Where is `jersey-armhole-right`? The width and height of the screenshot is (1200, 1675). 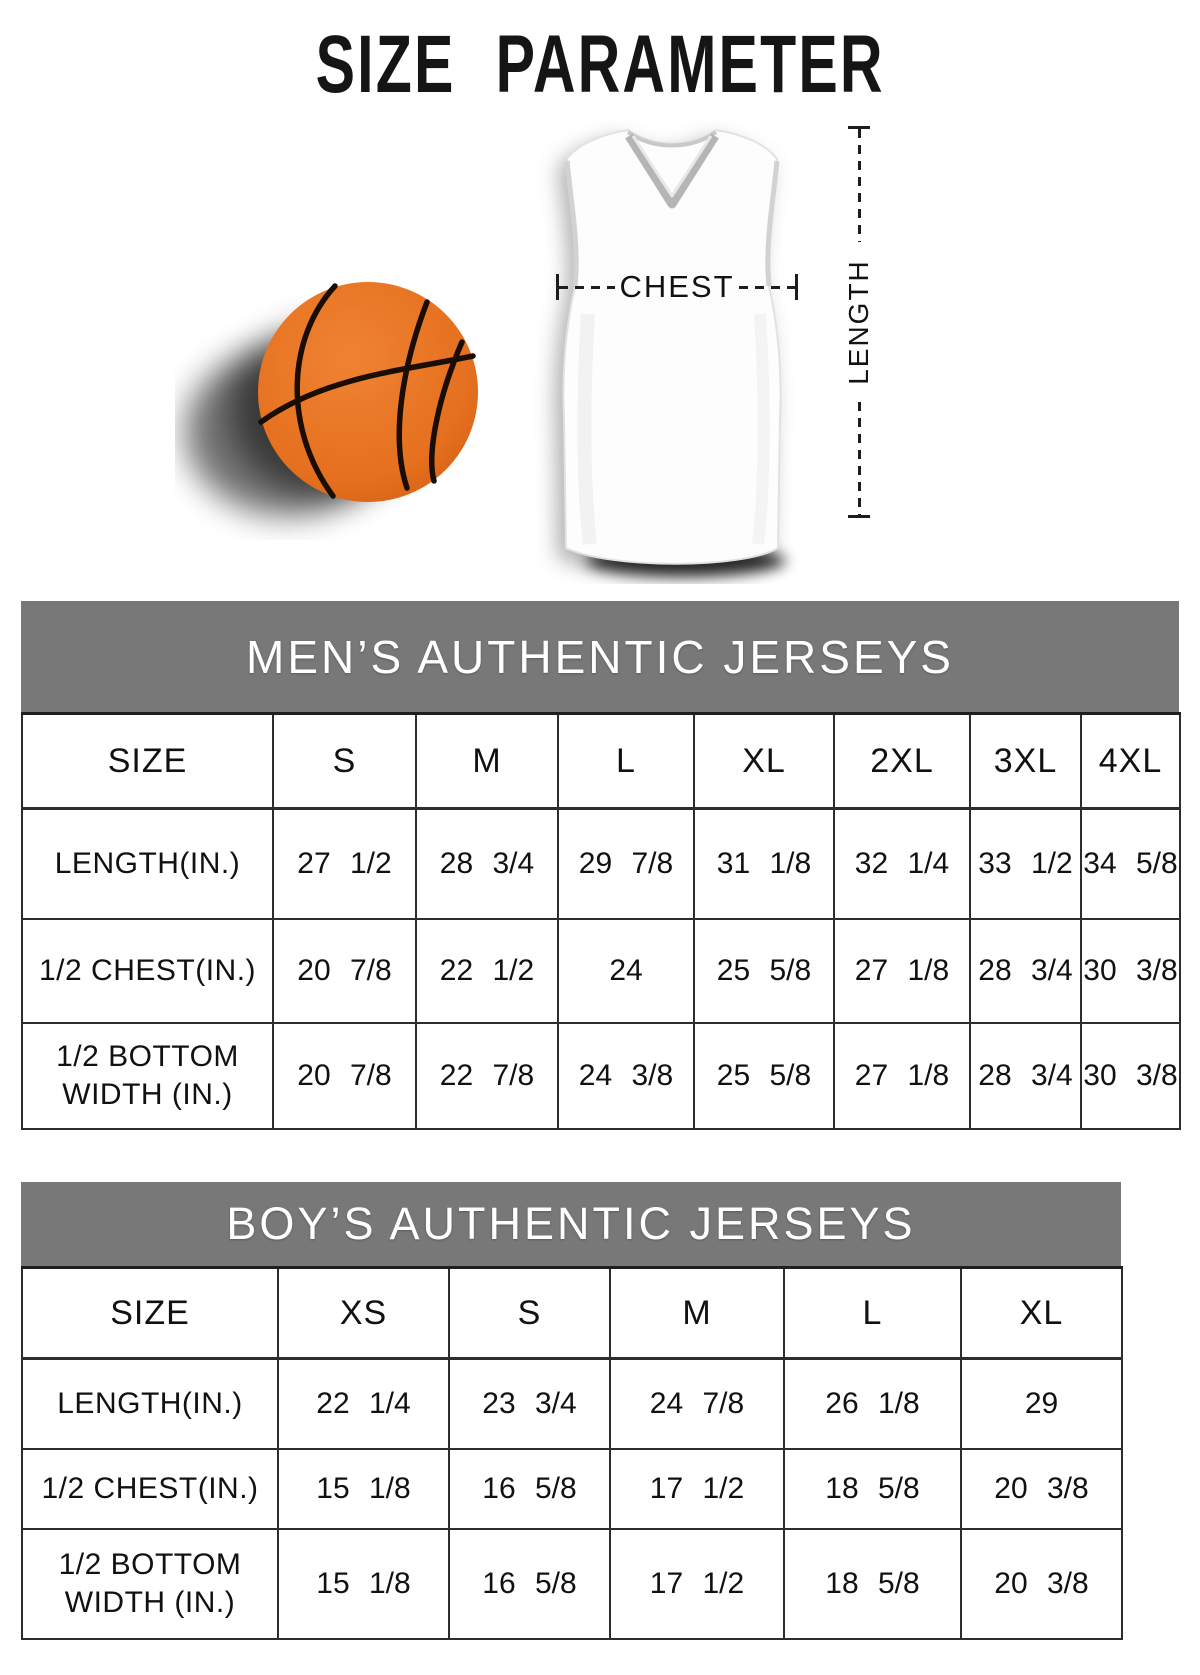 jersey-armhole-right is located at coordinates (772, 223).